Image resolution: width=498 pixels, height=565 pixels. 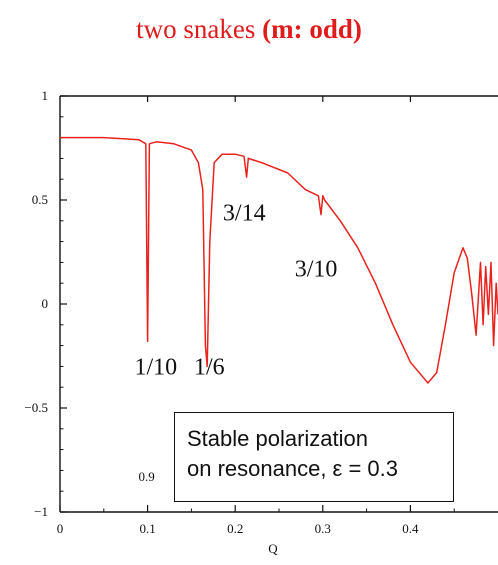 What do you see at coordinates (60, 528) in the screenshot?
I see `x-tick-label: 0` at bounding box center [60, 528].